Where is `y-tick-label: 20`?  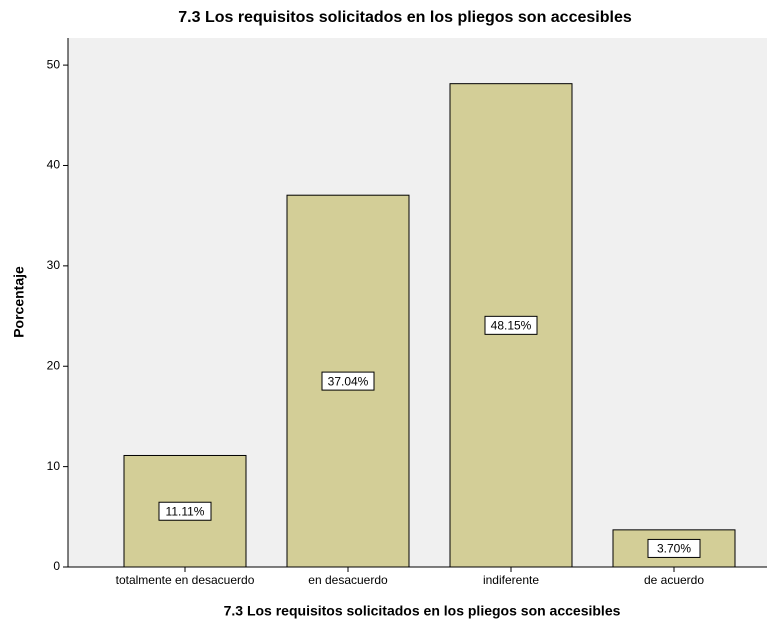
y-tick-label: 20 is located at coordinates (54, 365).